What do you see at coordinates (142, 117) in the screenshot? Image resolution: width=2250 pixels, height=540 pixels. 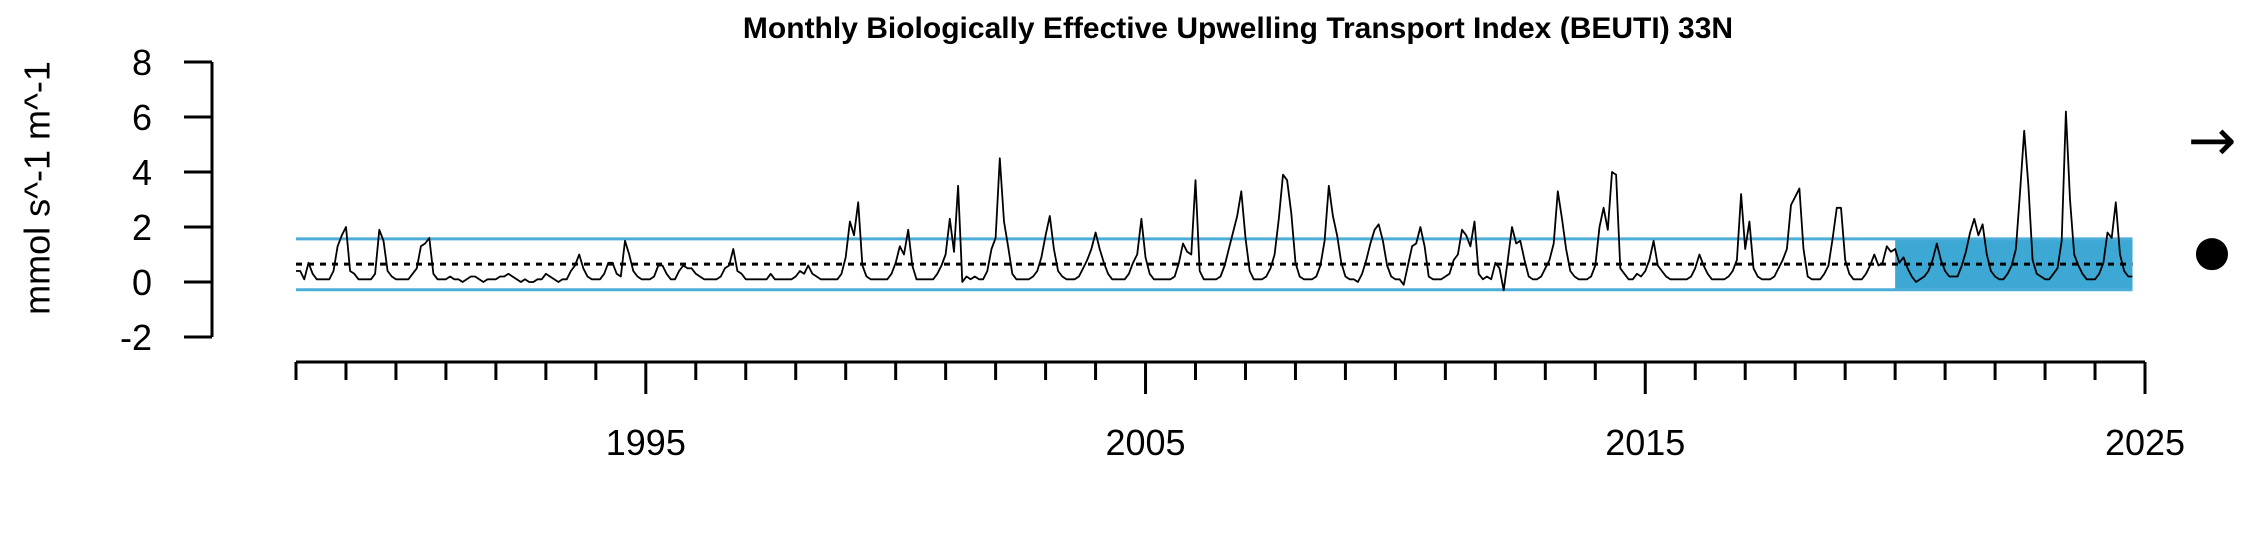 I see `y-tick-label: 6` at bounding box center [142, 117].